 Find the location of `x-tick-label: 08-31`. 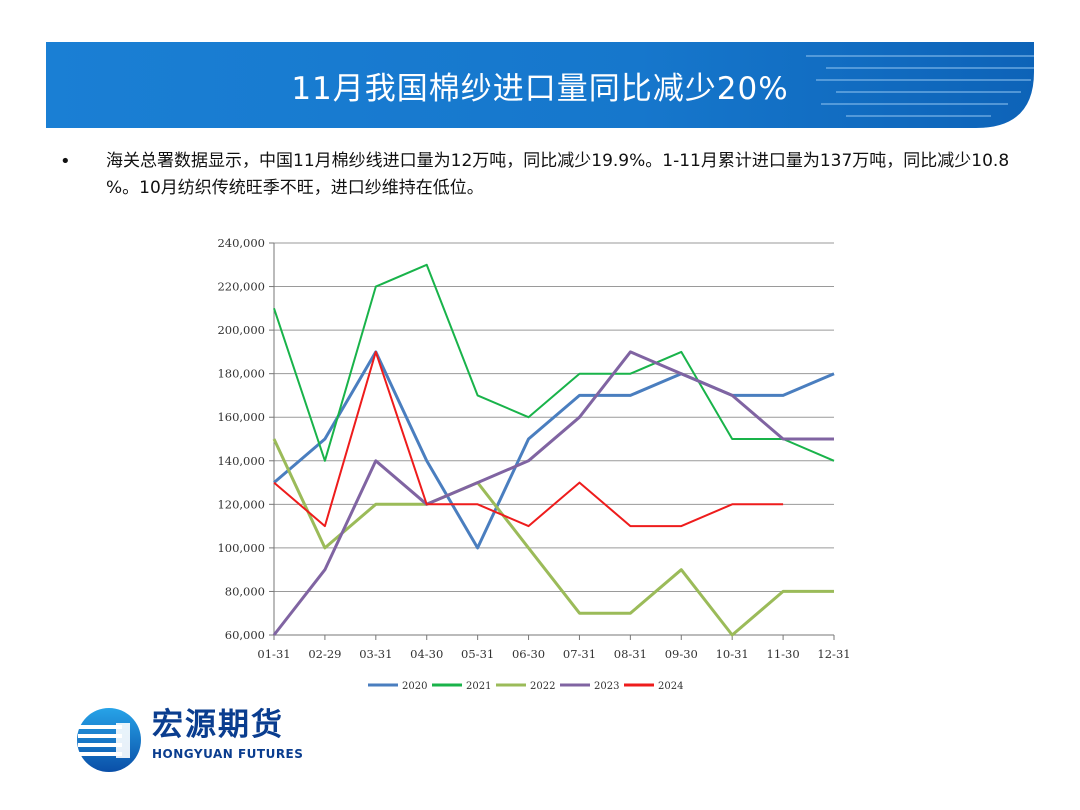

x-tick-label: 08-31 is located at coordinates (630, 654).